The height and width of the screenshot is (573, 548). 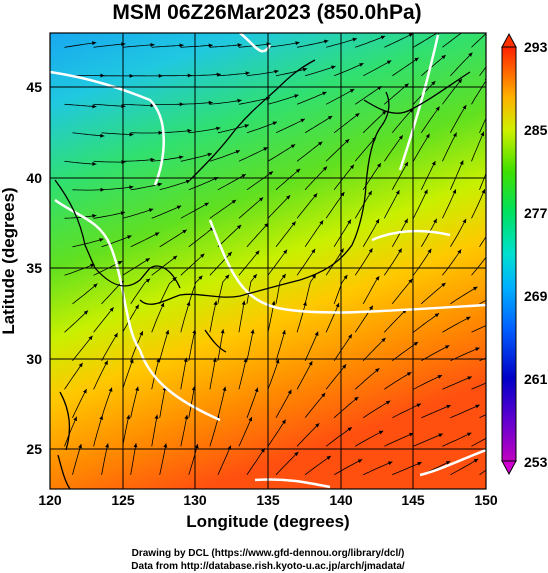 What do you see at coordinates (509, 40) in the screenshot?
I see `colorbar-max-arrow` at bounding box center [509, 40].